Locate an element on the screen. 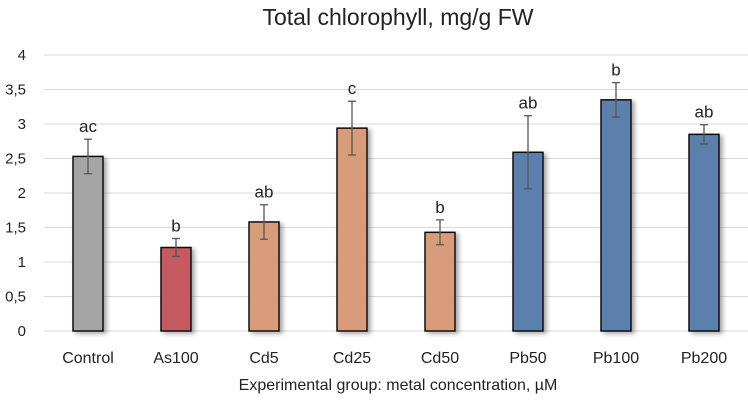 The width and height of the screenshot is (748, 407). y-tick-label: 2 is located at coordinates (22, 193).